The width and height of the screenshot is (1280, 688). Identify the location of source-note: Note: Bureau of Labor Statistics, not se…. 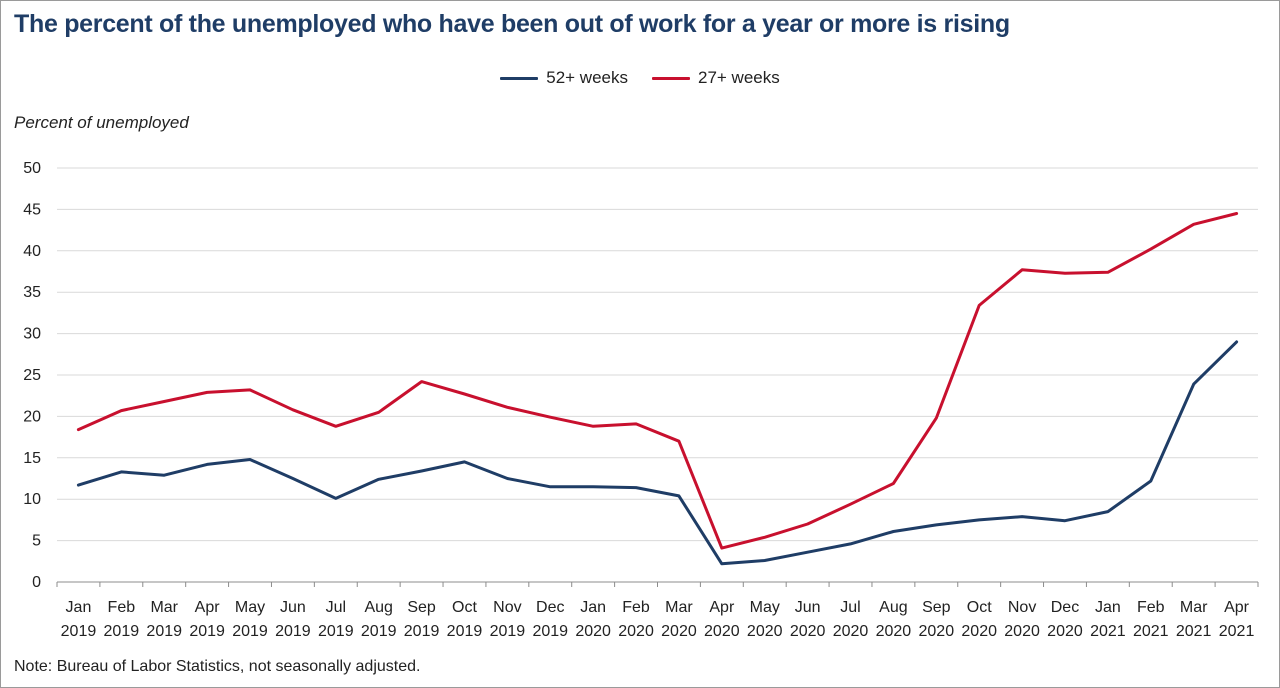
(217, 666).